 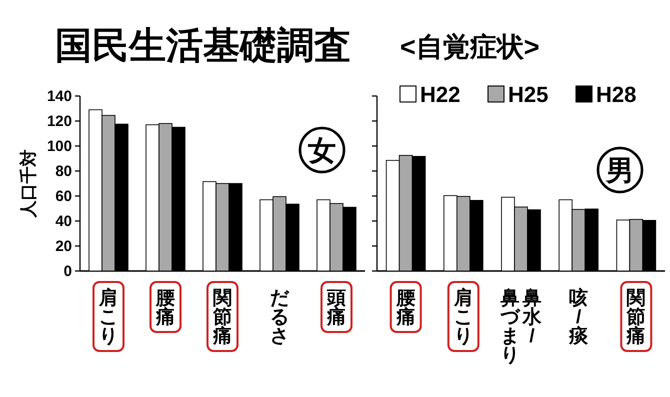 I want to click on x-tick-label: だるさ, so click(x=280, y=317).